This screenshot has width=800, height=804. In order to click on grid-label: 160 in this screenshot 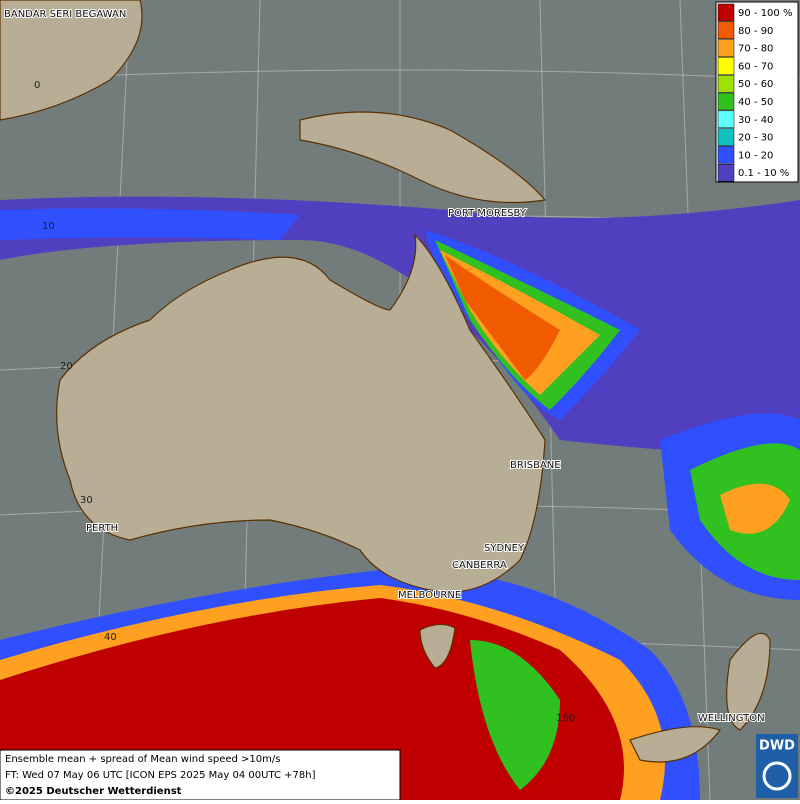, I will do `click(565, 718)`.